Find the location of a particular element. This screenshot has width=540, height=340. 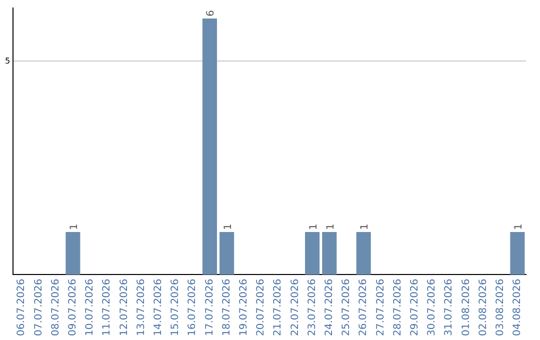

x-tick-label: 01.08.2026 is located at coordinates (466, 307).